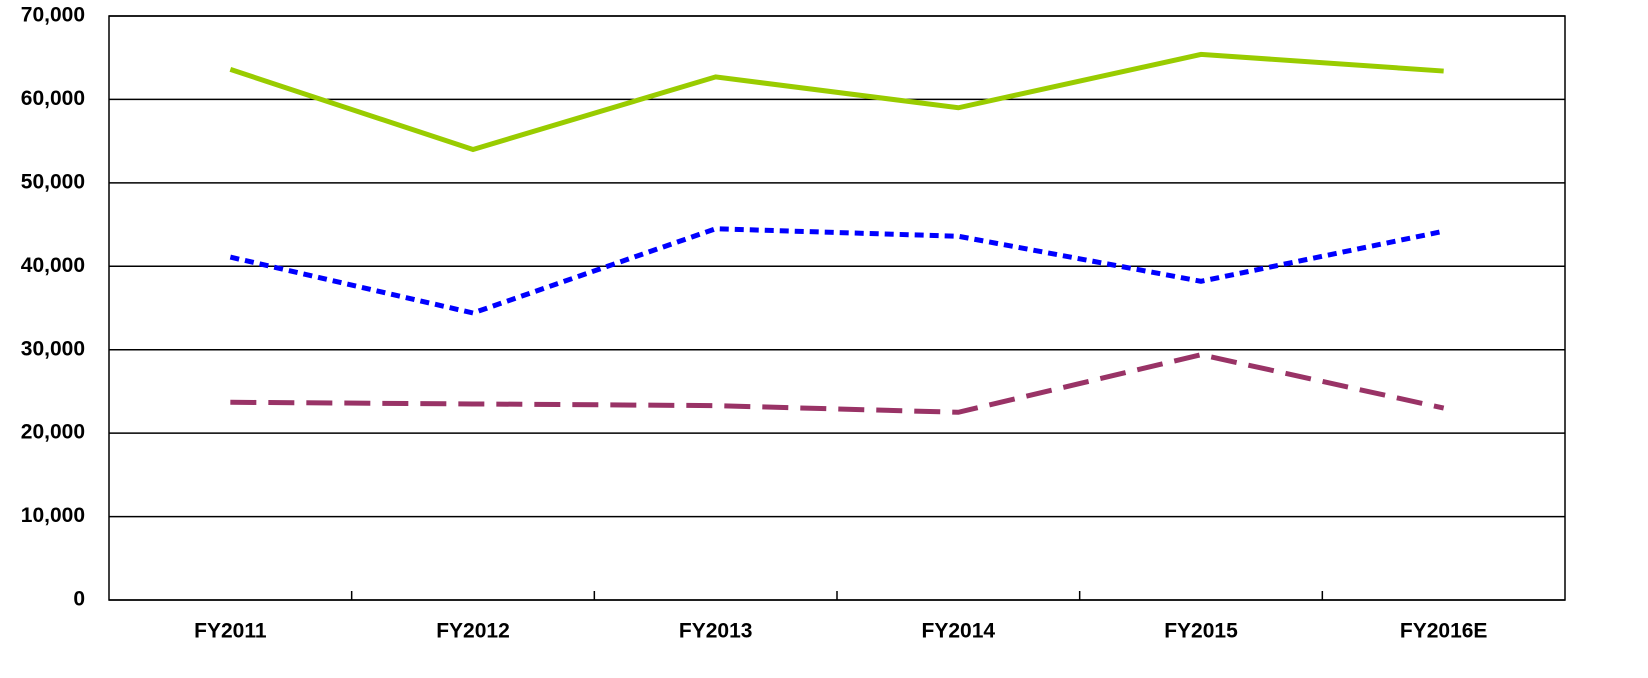  Describe the element at coordinates (1201, 631) in the screenshot. I see `x-tick-label: FY2015` at that location.